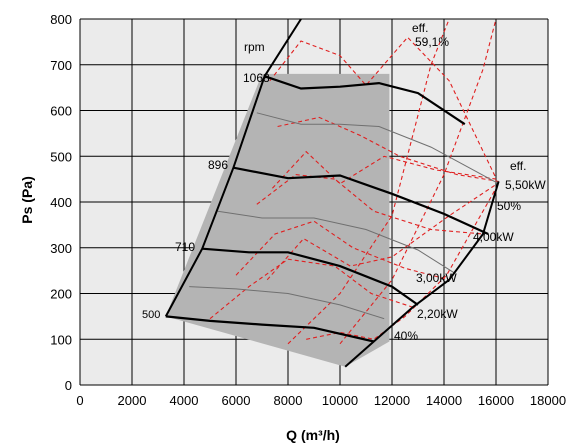 The width and height of the screenshot is (585, 446). I want to click on y-tick-label: 700, so click(61, 65).